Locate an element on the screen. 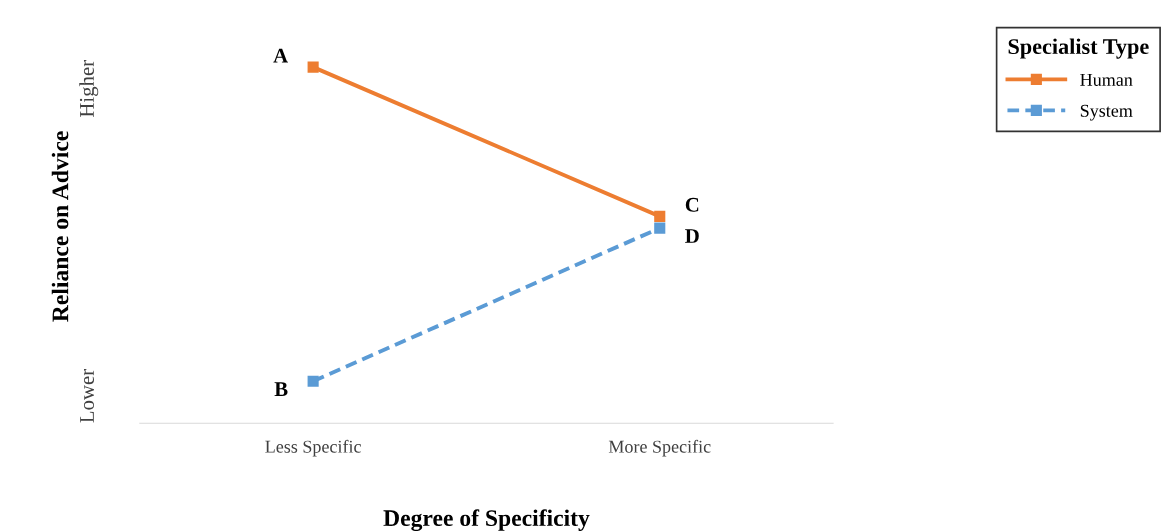  annotation: D is located at coordinates (692, 236).